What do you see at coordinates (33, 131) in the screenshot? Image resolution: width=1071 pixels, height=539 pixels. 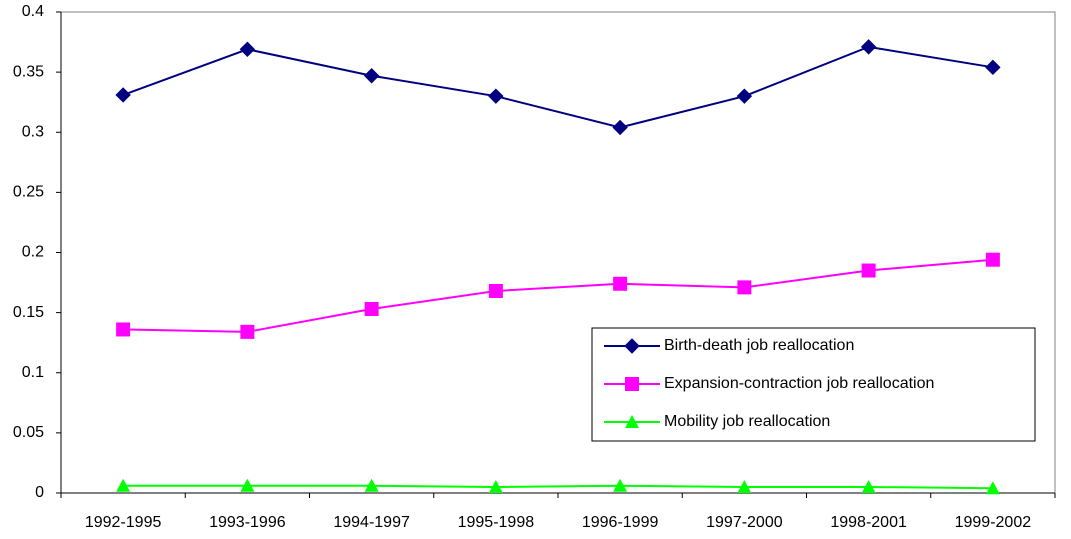 I see `y-tick-label: 0.3` at bounding box center [33, 131].